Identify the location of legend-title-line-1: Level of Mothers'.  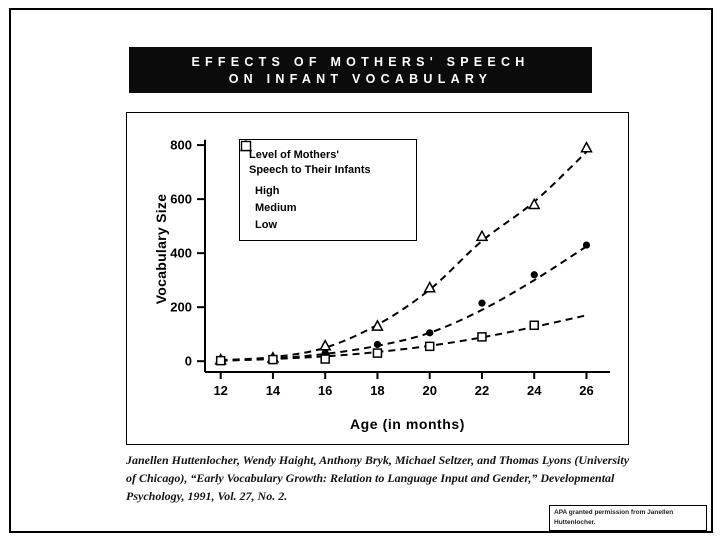
(294, 155).